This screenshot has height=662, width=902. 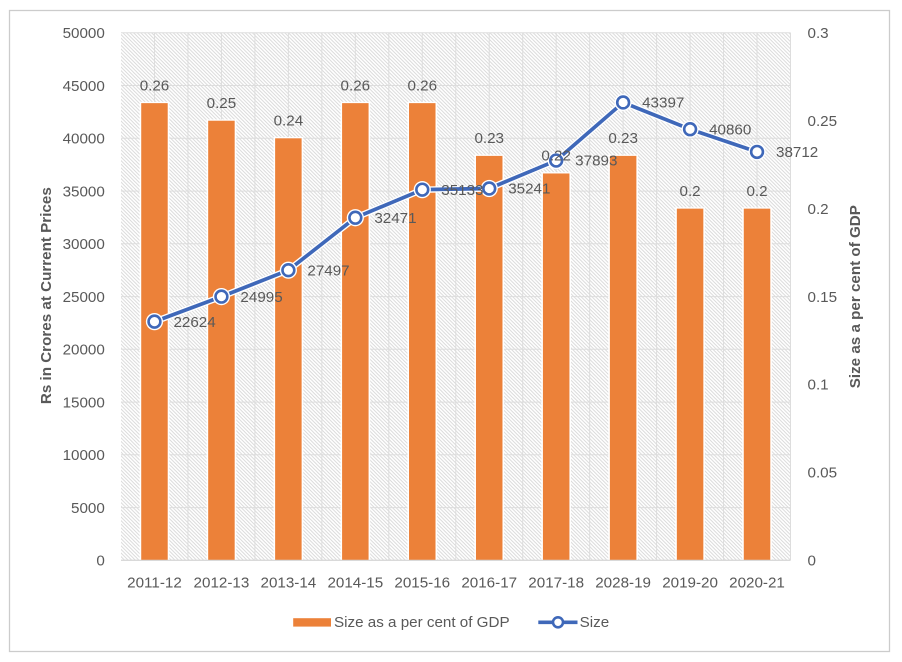 What do you see at coordinates (823, 473) in the screenshot?
I see `svg-text: 0.05` at bounding box center [823, 473].